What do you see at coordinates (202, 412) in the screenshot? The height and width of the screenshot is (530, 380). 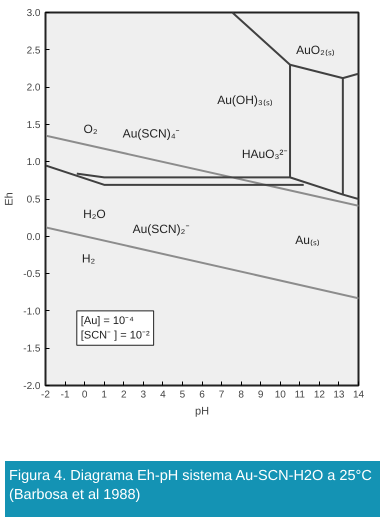 I see `x-axis-title: pH` at bounding box center [202, 412].